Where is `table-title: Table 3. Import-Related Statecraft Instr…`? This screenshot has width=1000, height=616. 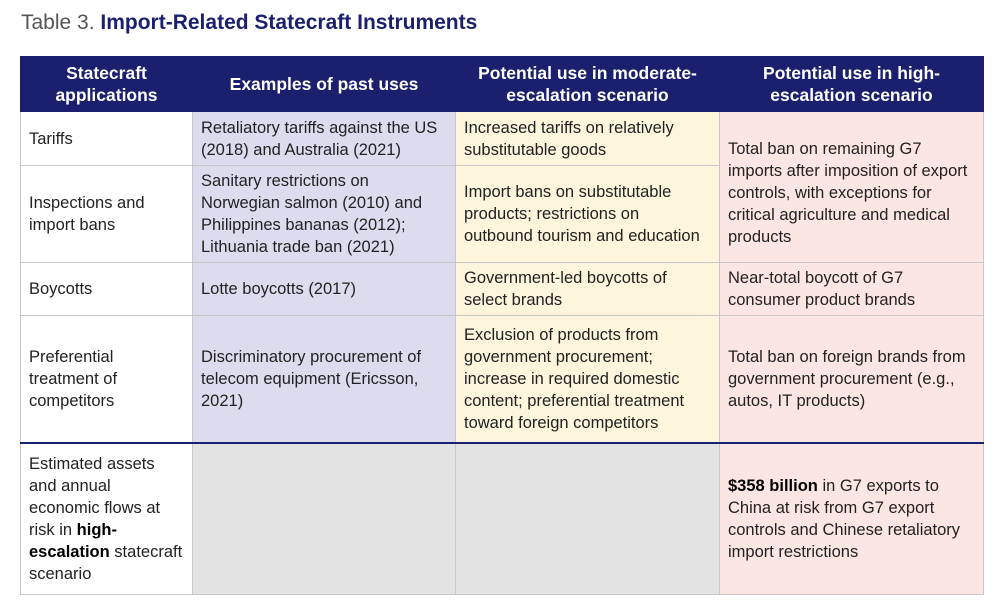
table-title: Table 3. Import-Related Statecraft Instr… is located at coordinates (249, 23).